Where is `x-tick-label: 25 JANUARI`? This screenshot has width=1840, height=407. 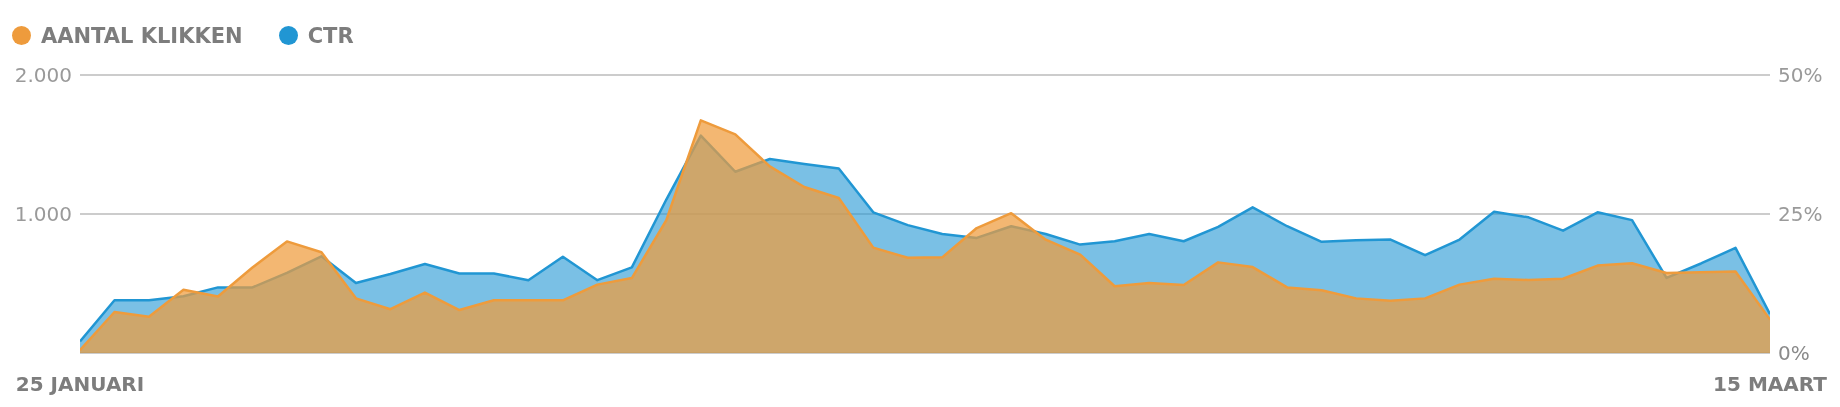 x-tick-label: 25 JANUARI is located at coordinates (80, 384).